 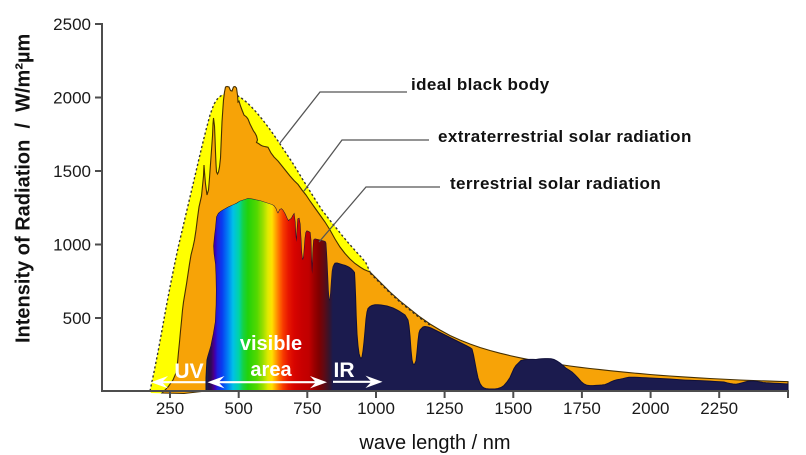 I want to click on svg-text: area, so click(x=271, y=370).